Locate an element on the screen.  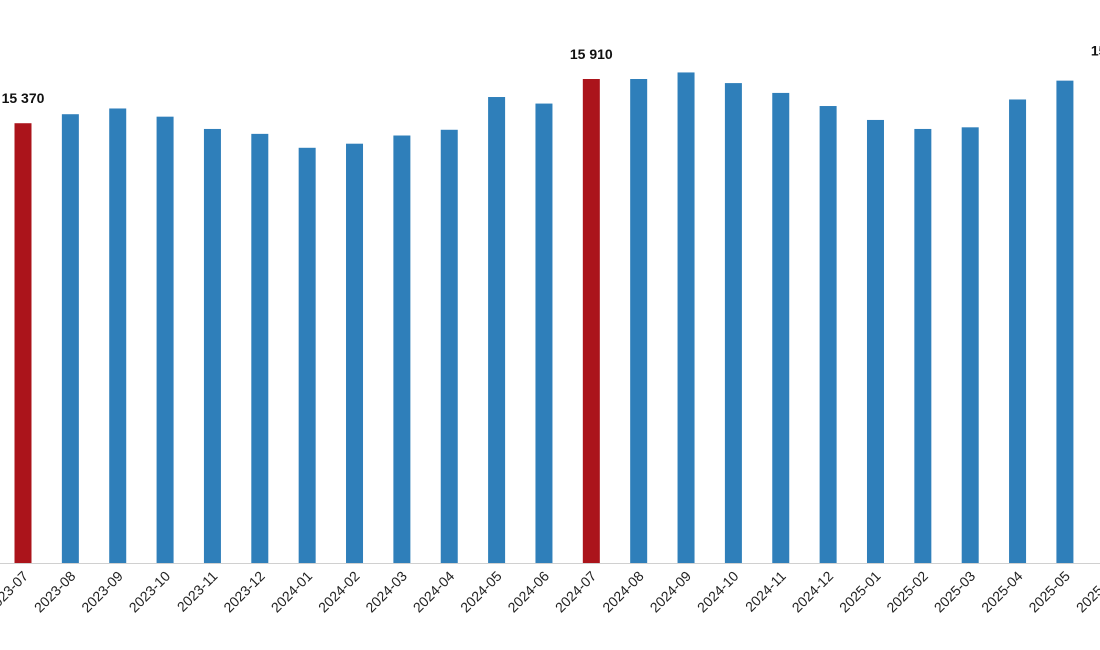
x-tick-label: 2024-04 is located at coordinates (434, 592).